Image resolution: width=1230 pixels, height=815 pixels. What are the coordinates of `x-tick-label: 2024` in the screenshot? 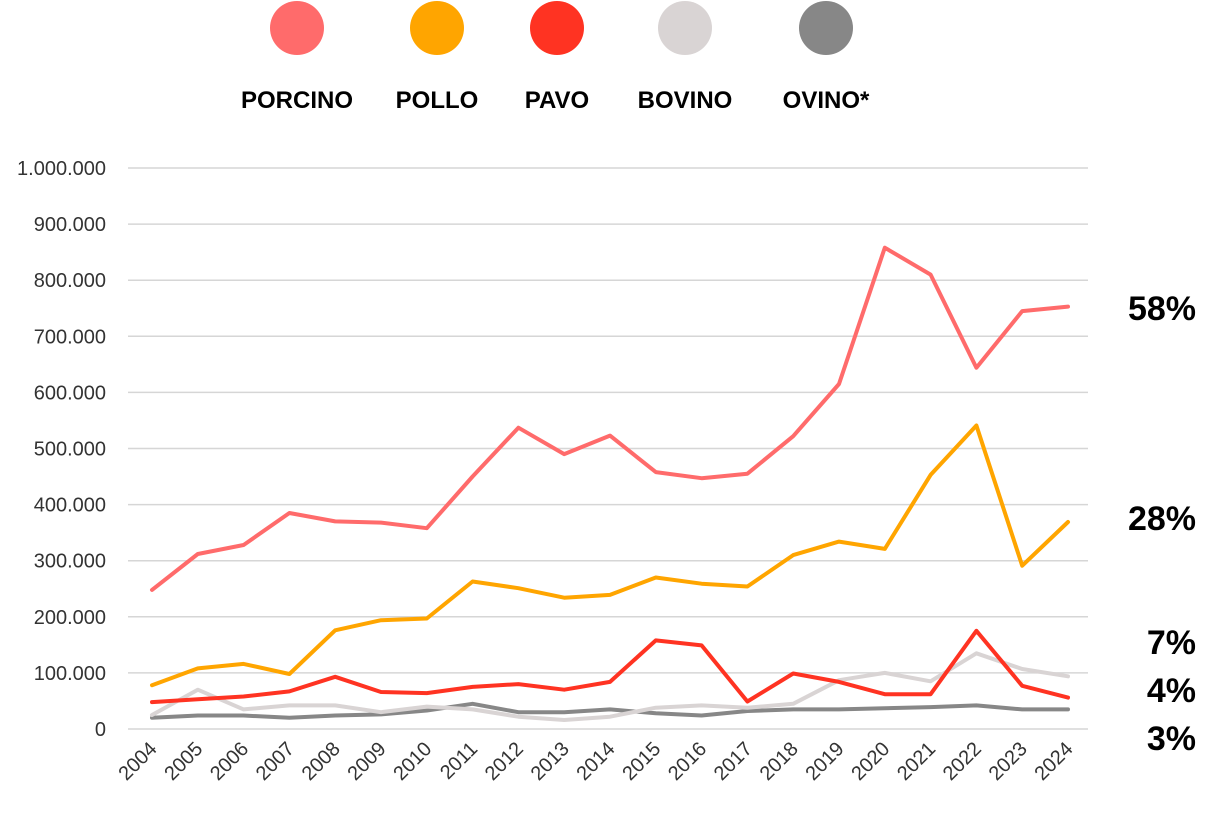 It's located at (1054, 761).